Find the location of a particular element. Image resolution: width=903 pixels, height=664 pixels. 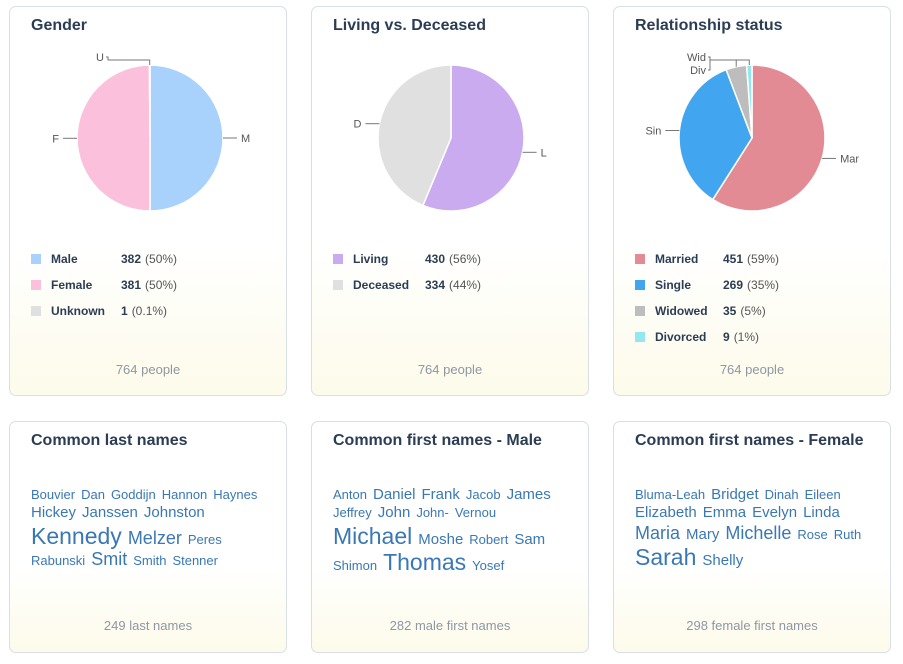

name-cloud-item: Peres is located at coordinates (204, 539).